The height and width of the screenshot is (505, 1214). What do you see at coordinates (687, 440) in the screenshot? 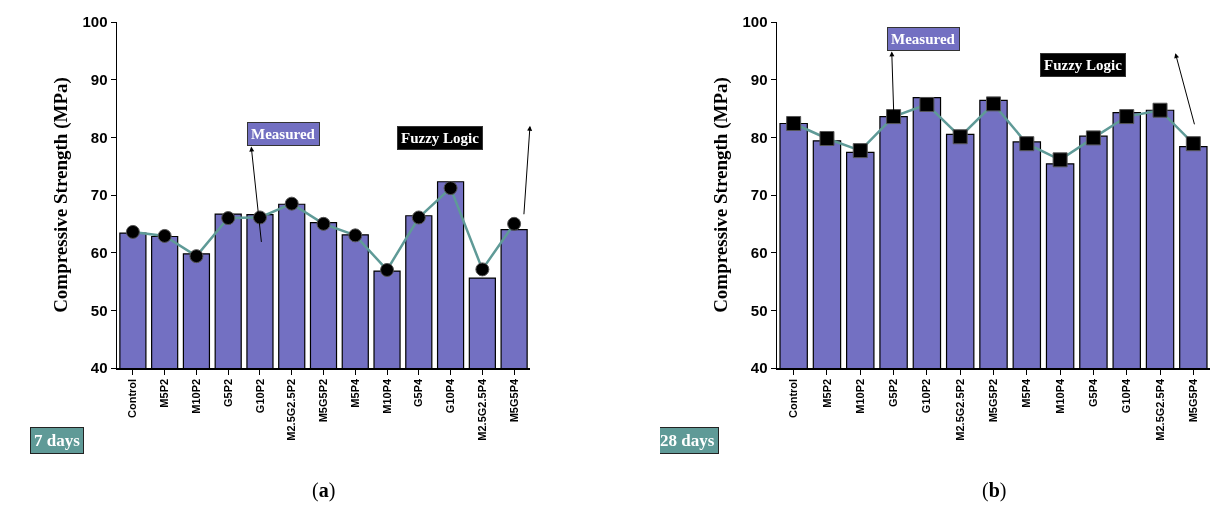
I see `text: 28 days` at bounding box center [687, 440].